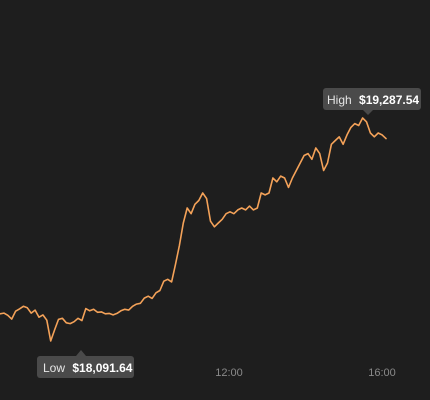 The image size is (430, 400). What do you see at coordinates (305, 373) in the screenshot?
I see `x-axis-ticks: 12:00 16:00` at bounding box center [305, 373].